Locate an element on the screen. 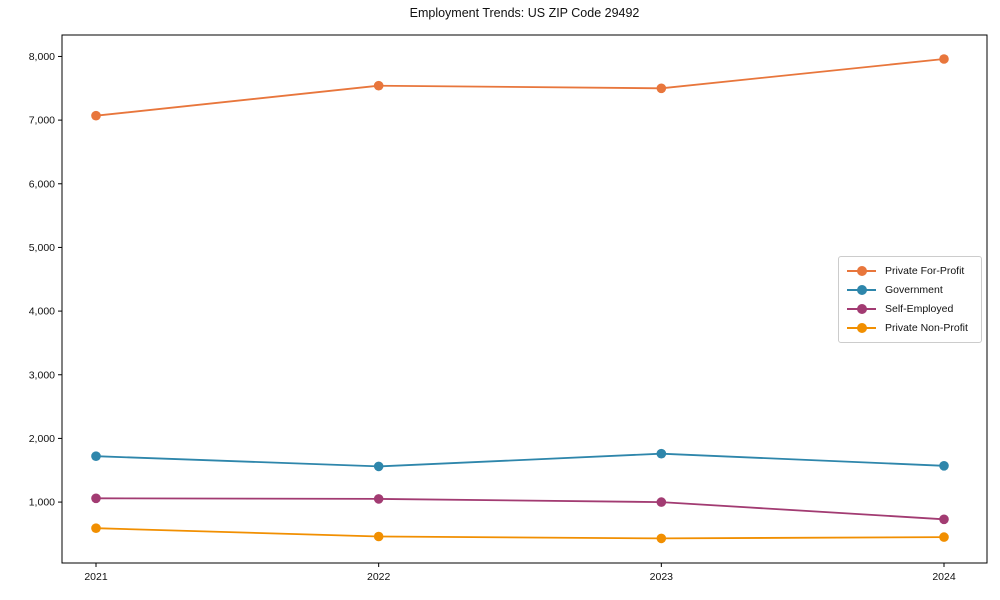 This screenshot has height=600, width=1000. legend-marker-private-for-profit is located at coordinates (861, 270).